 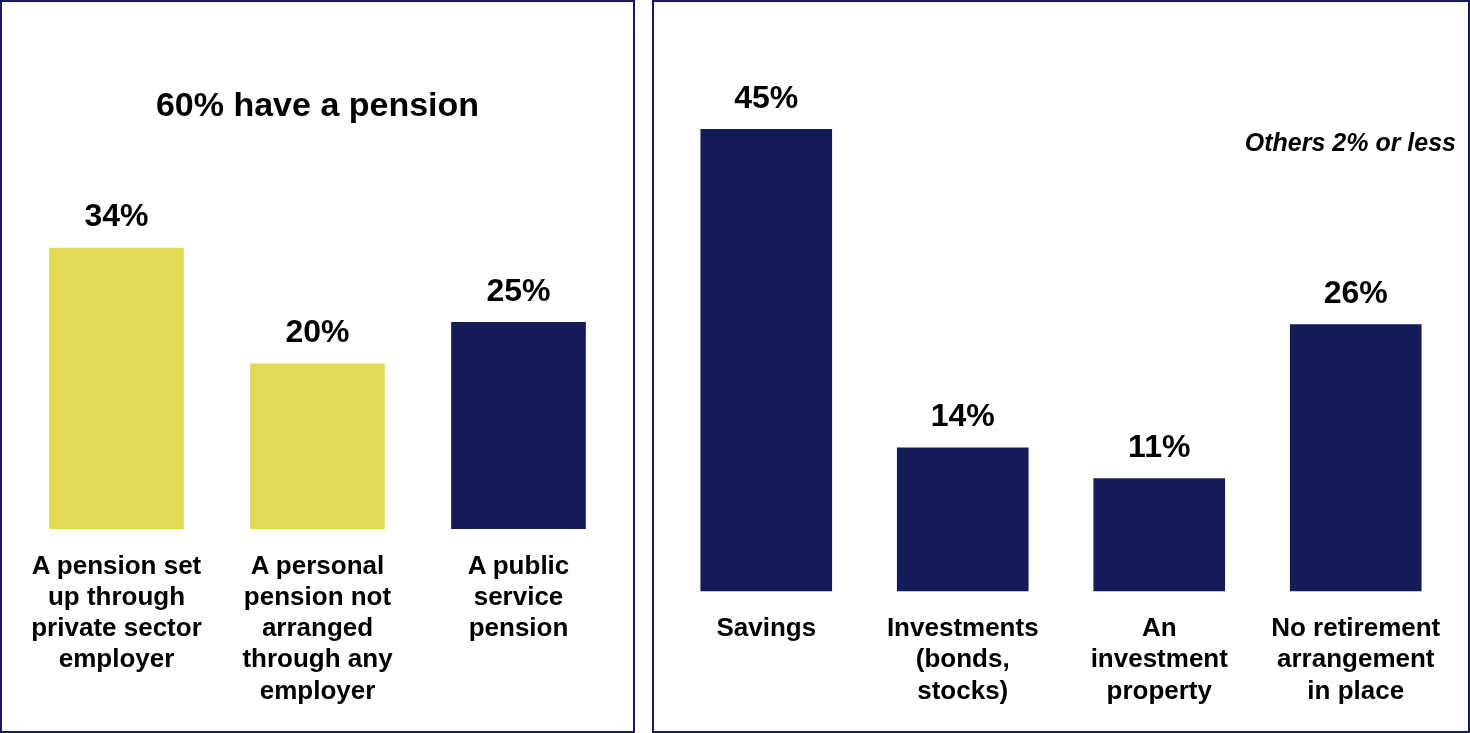 What do you see at coordinates (962, 415) in the screenshot?
I see `data-label: 14%` at bounding box center [962, 415].